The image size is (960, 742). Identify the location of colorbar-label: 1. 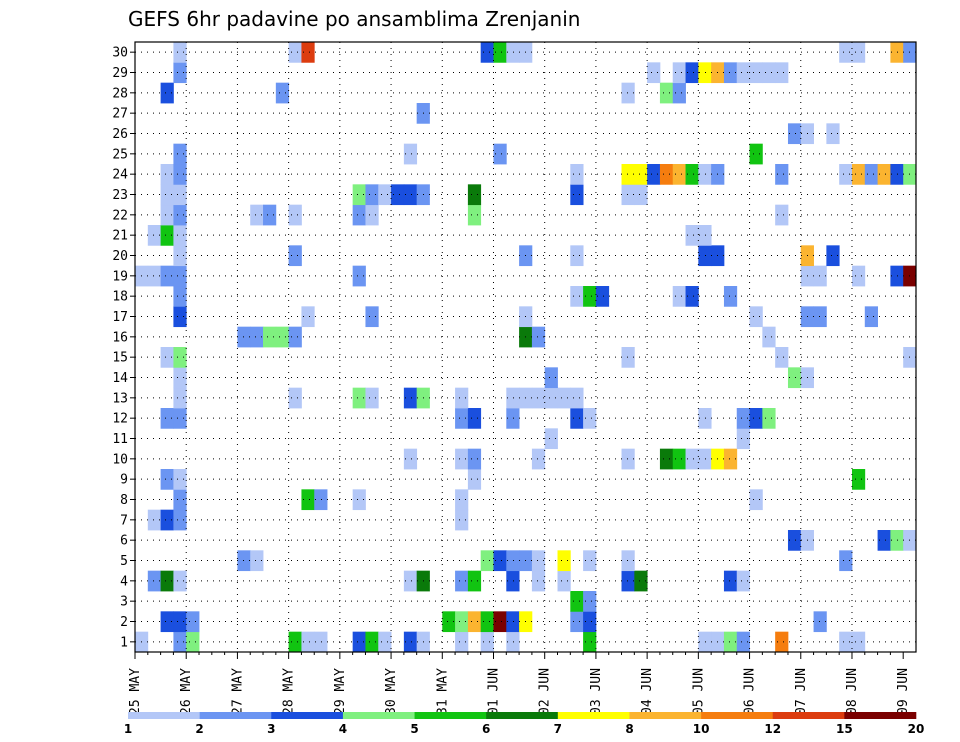
(128, 729).